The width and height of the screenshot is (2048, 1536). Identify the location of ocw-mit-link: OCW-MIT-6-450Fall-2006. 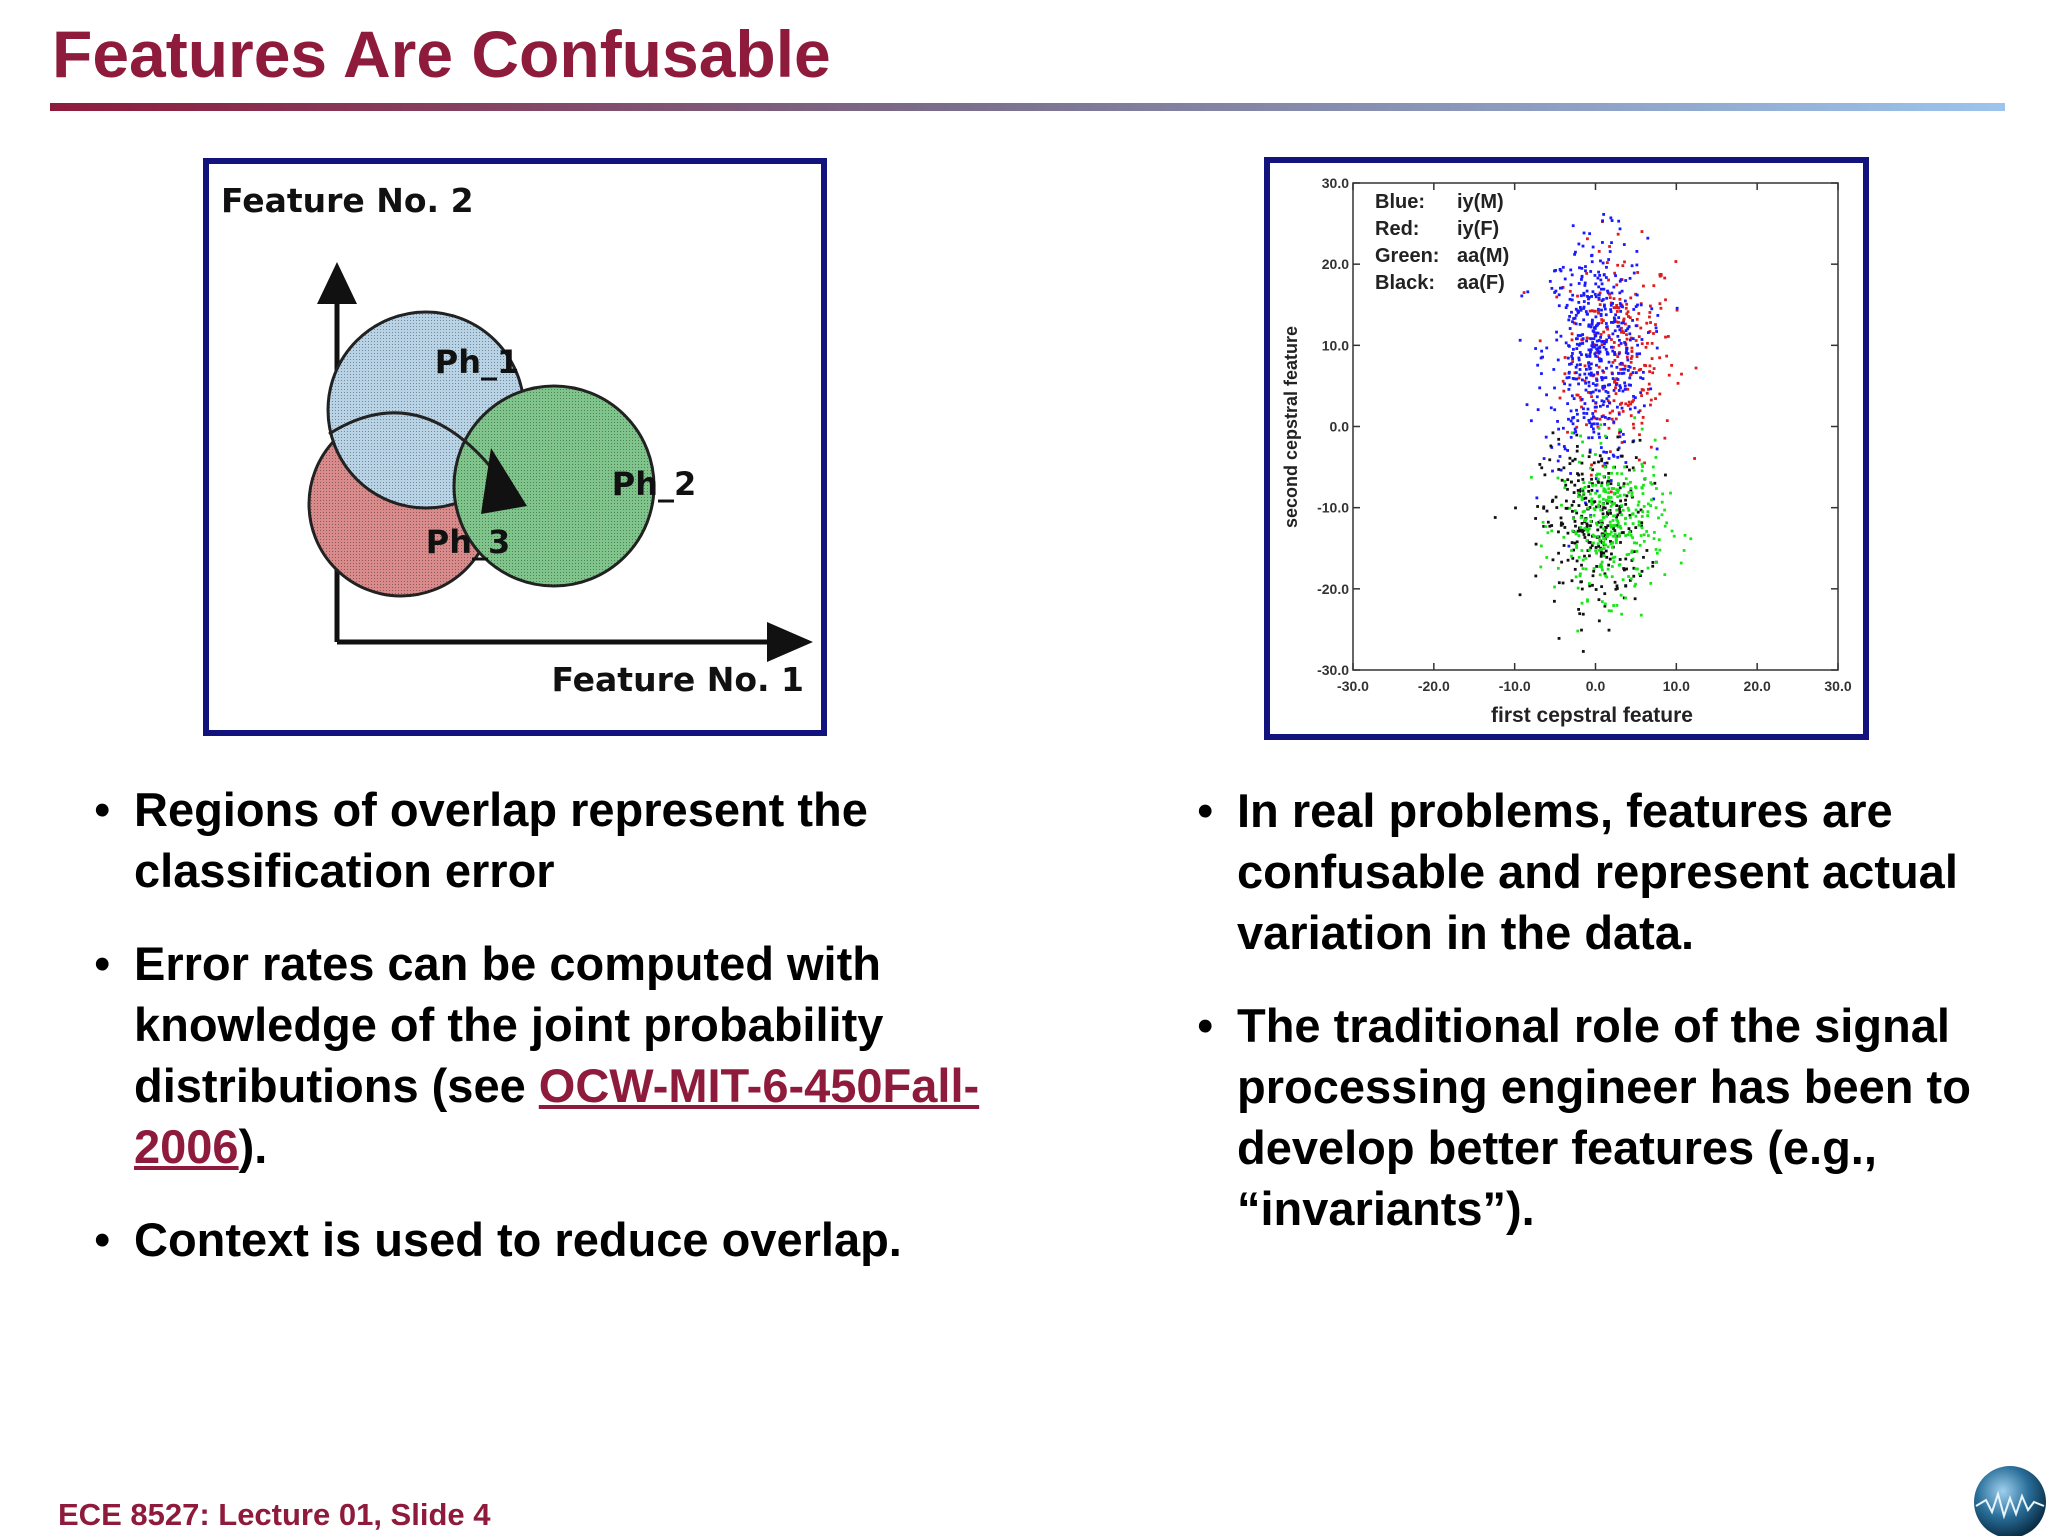
(557, 1116).